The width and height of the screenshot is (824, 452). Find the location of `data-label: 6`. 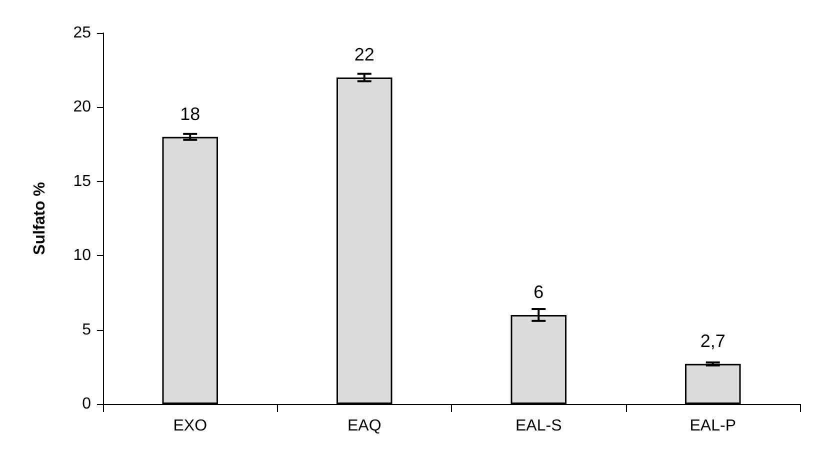

data-label: 6 is located at coordinates (539, 292).